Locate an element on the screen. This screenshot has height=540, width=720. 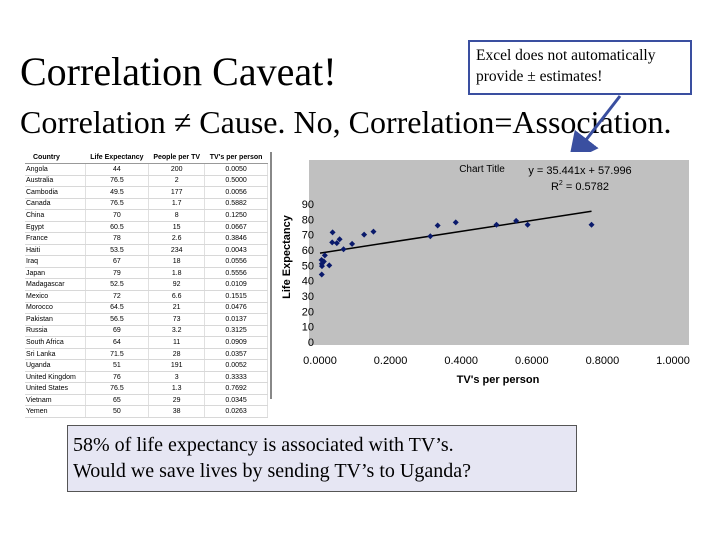
cell-country: Morocco is located at coordinates (55, 308).